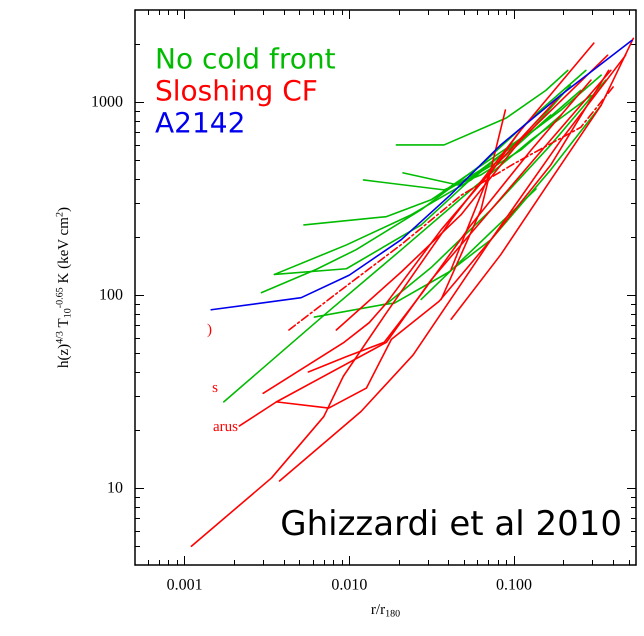 The image size is (644, 636). I want to click on annotation: arus, so click(225, 427).